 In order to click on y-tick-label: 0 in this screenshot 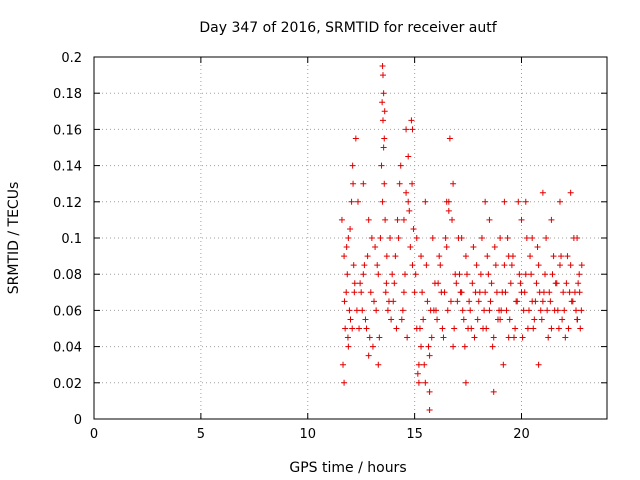, I will do `click(78, 420)`.